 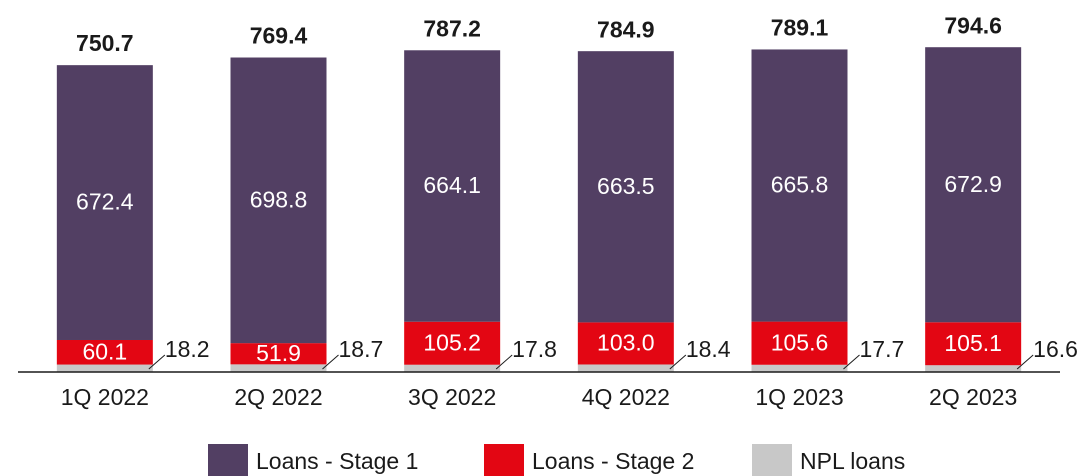 What do you see at coordinates (452, 28) in the screenshot?
I see `total-label: 787.2` at bounding box center [452, 28].